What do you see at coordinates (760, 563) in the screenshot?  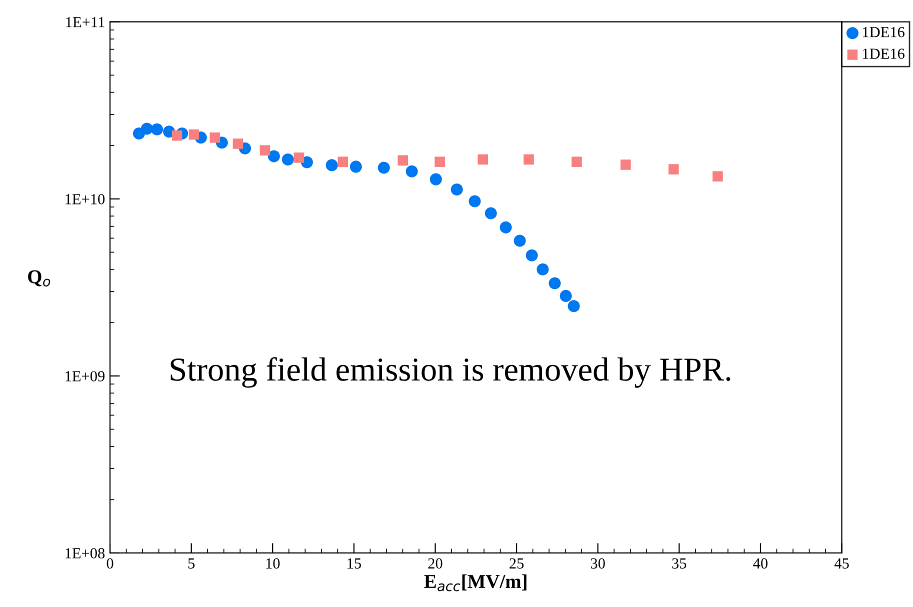 I see `x-tick-label: 40` at bounding box center [760, 563].